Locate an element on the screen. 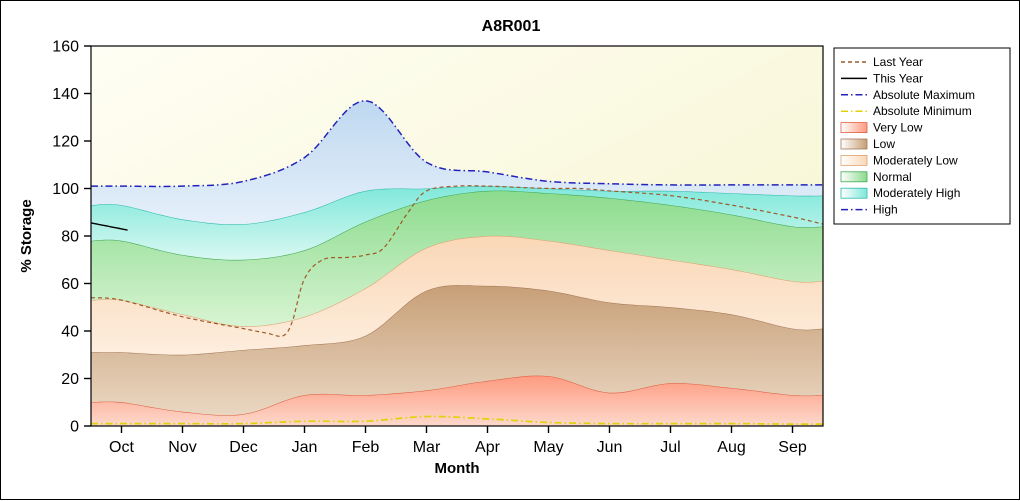  y-tick-label: 80 is located at coordinates (70, 237).